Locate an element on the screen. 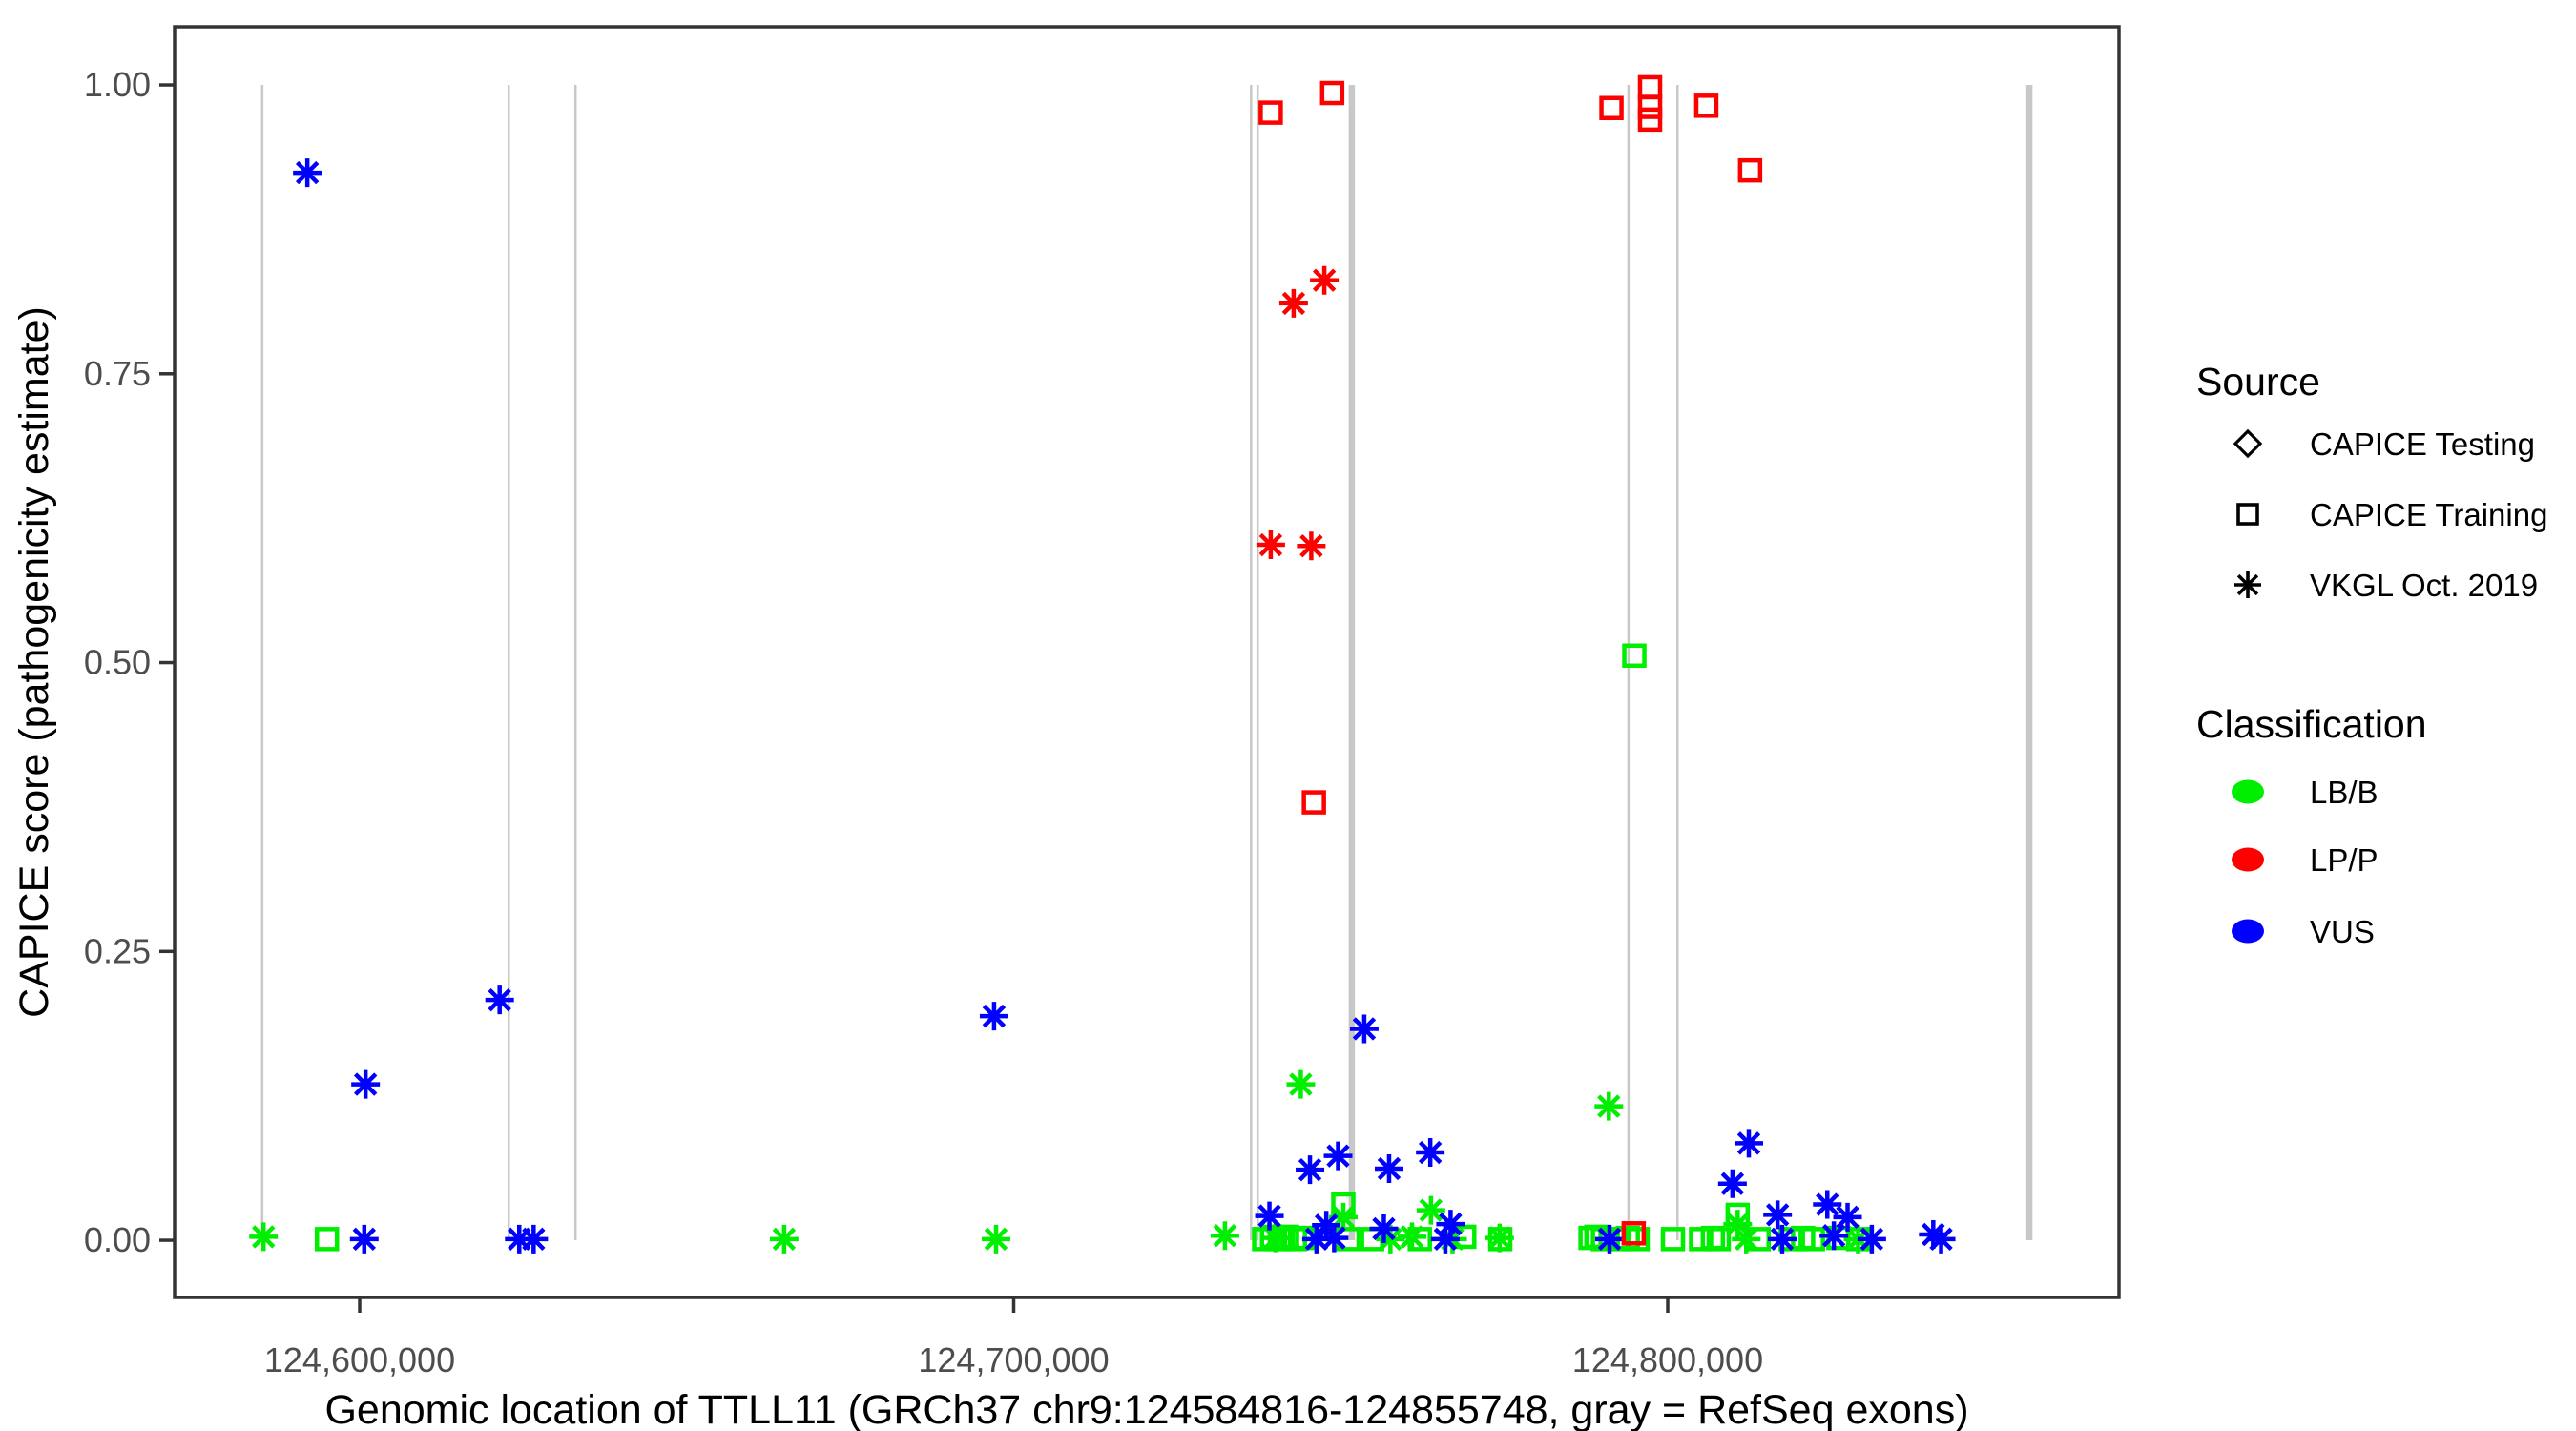 The height and width of the screenshot is (1431, 2576). legend-source-title: Source is located at coordinates (2258, 382).